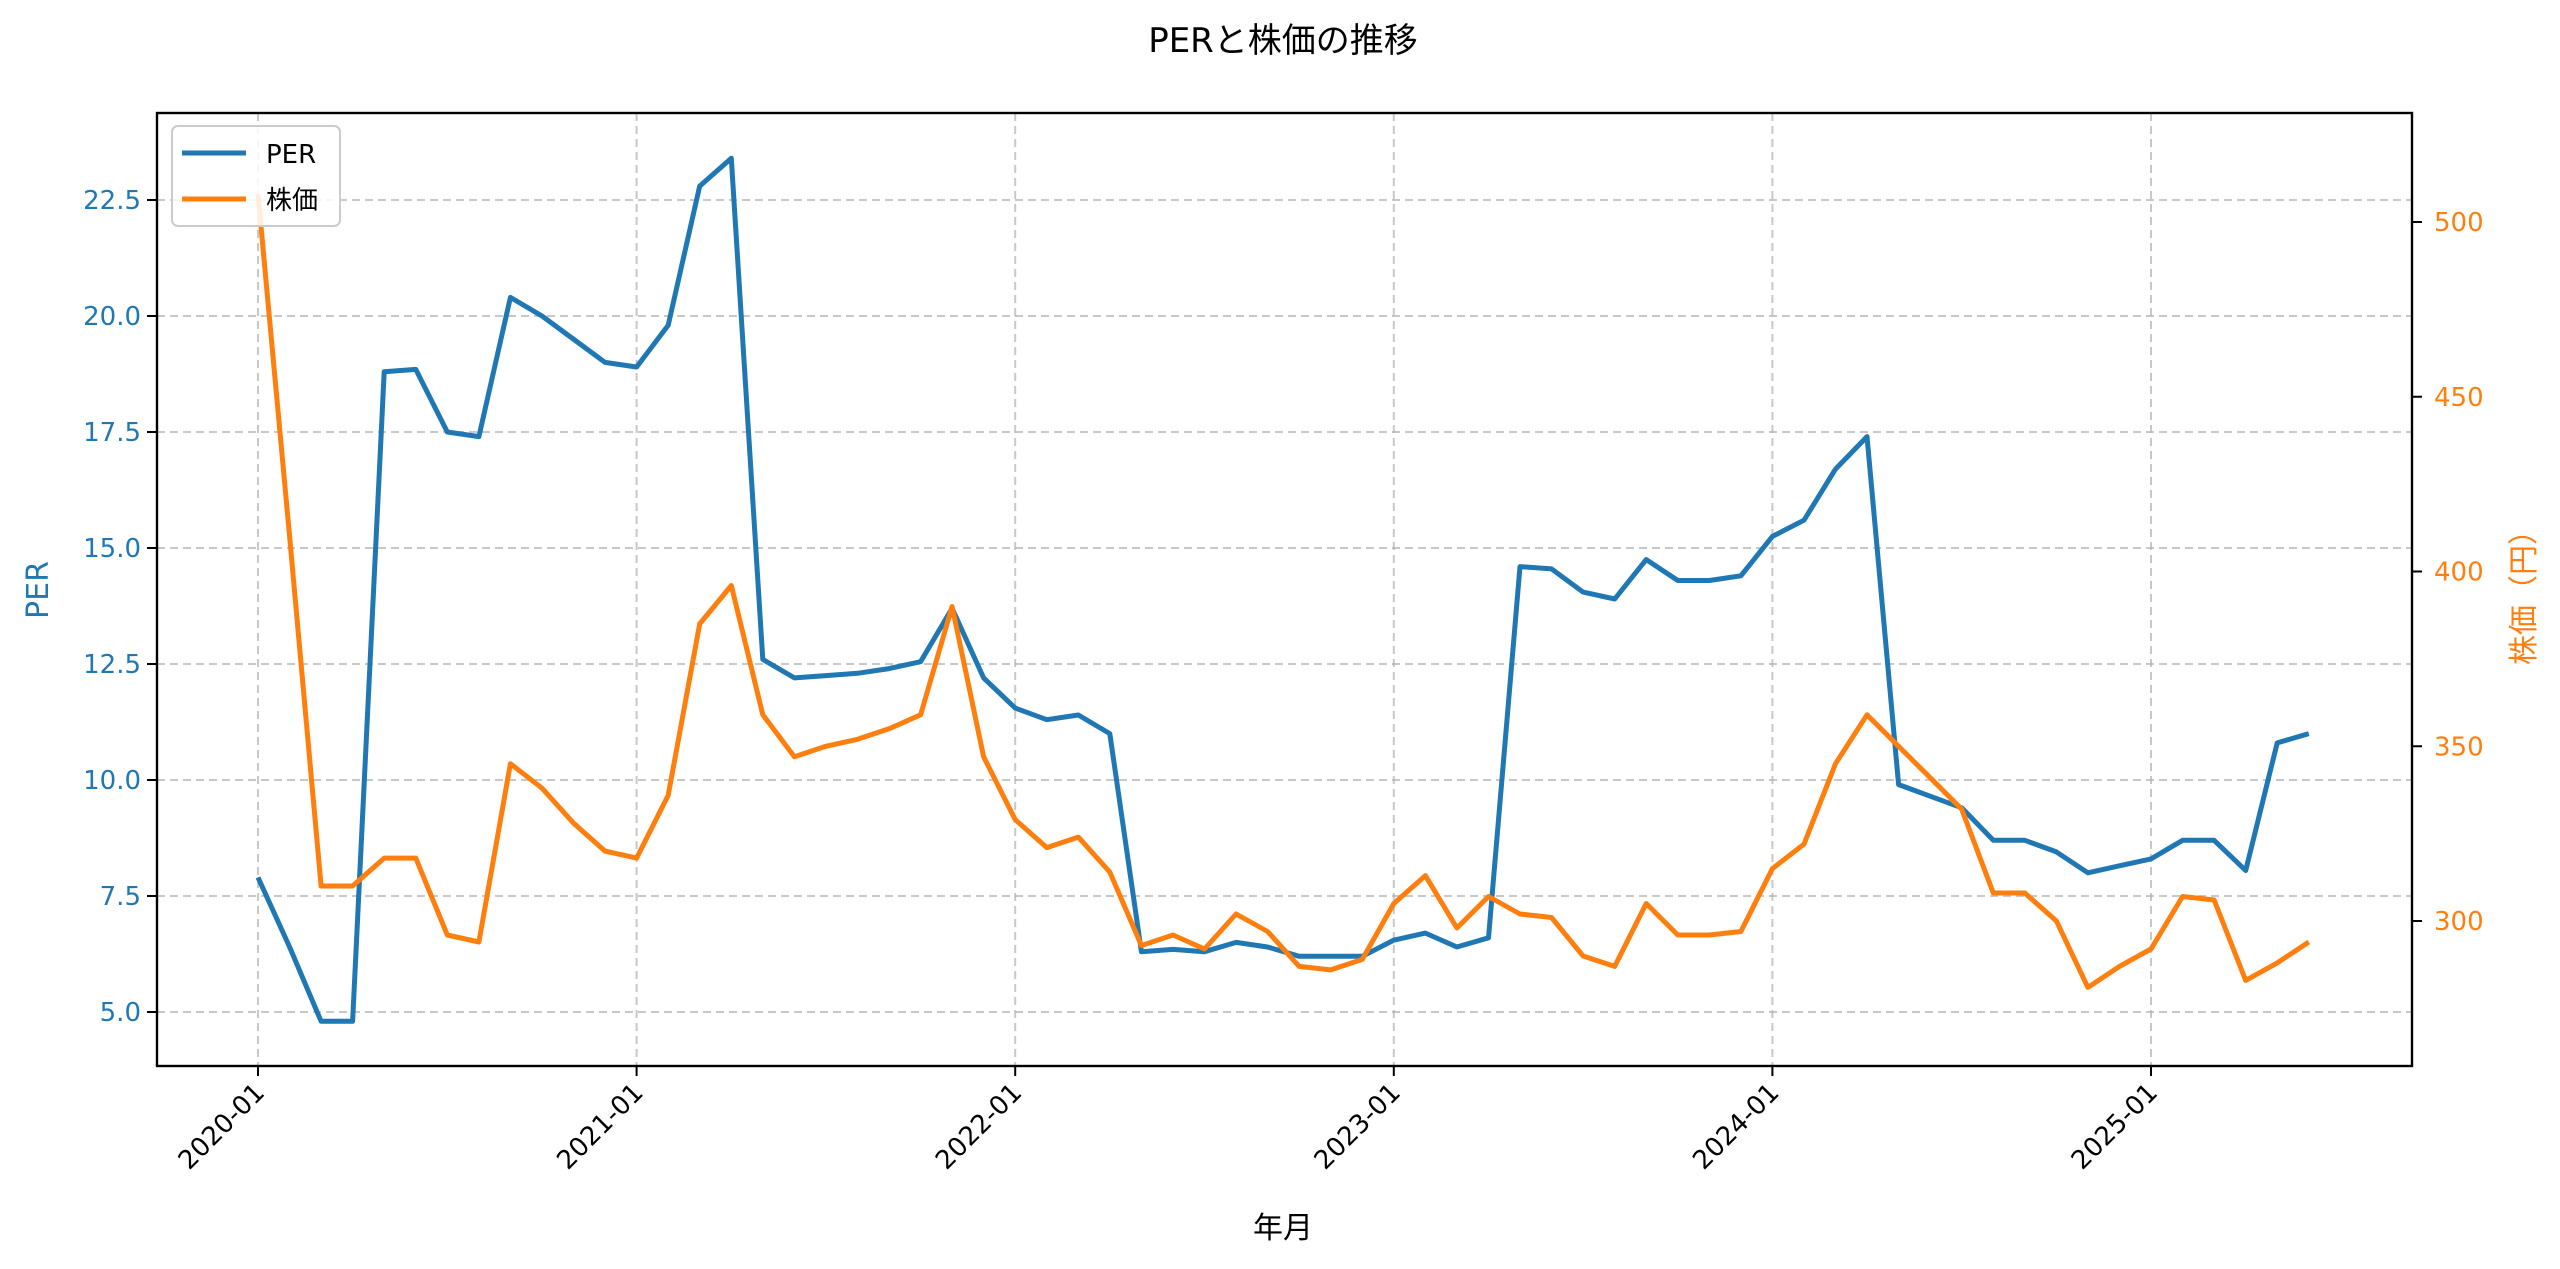 The width and height of the screenshot is (2560, 1269). What do you see at coordinates (222, 1127) in the screenshot?
I see `x-tick-label: 2020-01` at bounding box center [222, 1127].